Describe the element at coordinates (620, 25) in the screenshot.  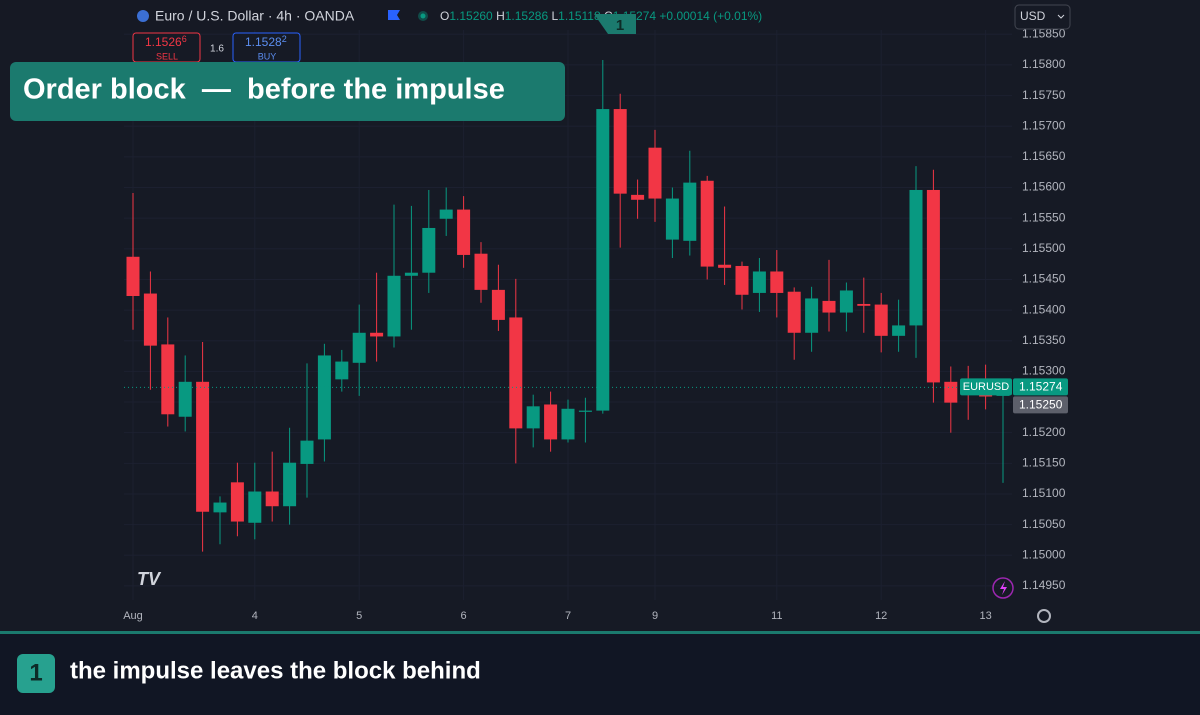
I see `marker: 1` at that location.